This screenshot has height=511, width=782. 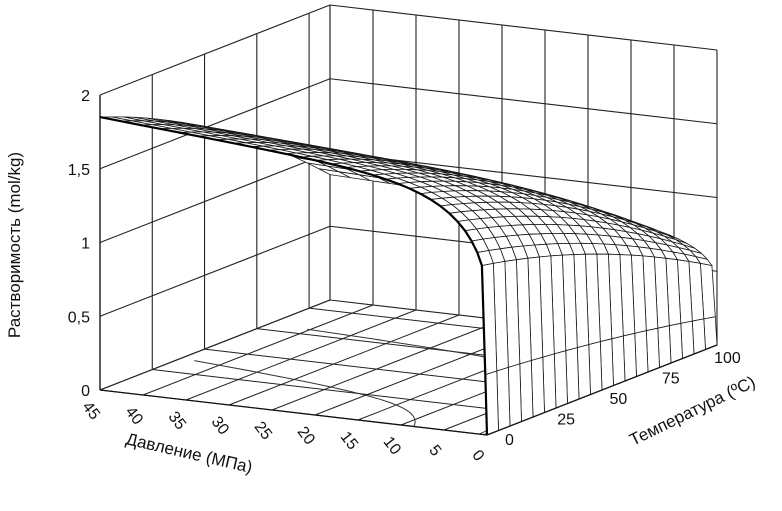 I want to click on z-tick-label: 0,5, so click(x=79, y=317).